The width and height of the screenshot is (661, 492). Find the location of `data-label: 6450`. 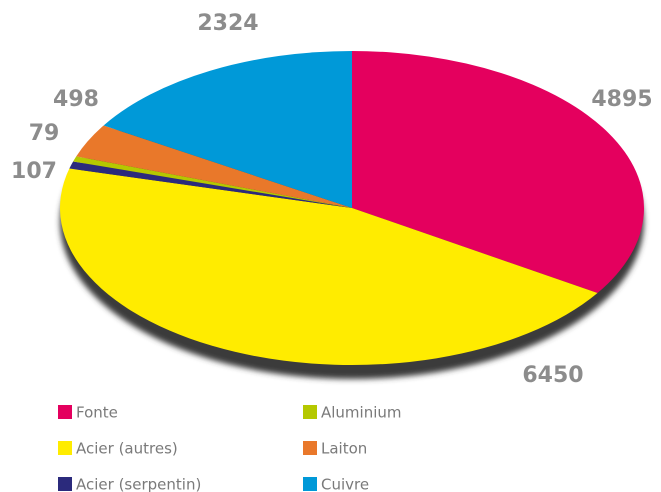

data-label: 6450 is located at coordinates (552, 375).